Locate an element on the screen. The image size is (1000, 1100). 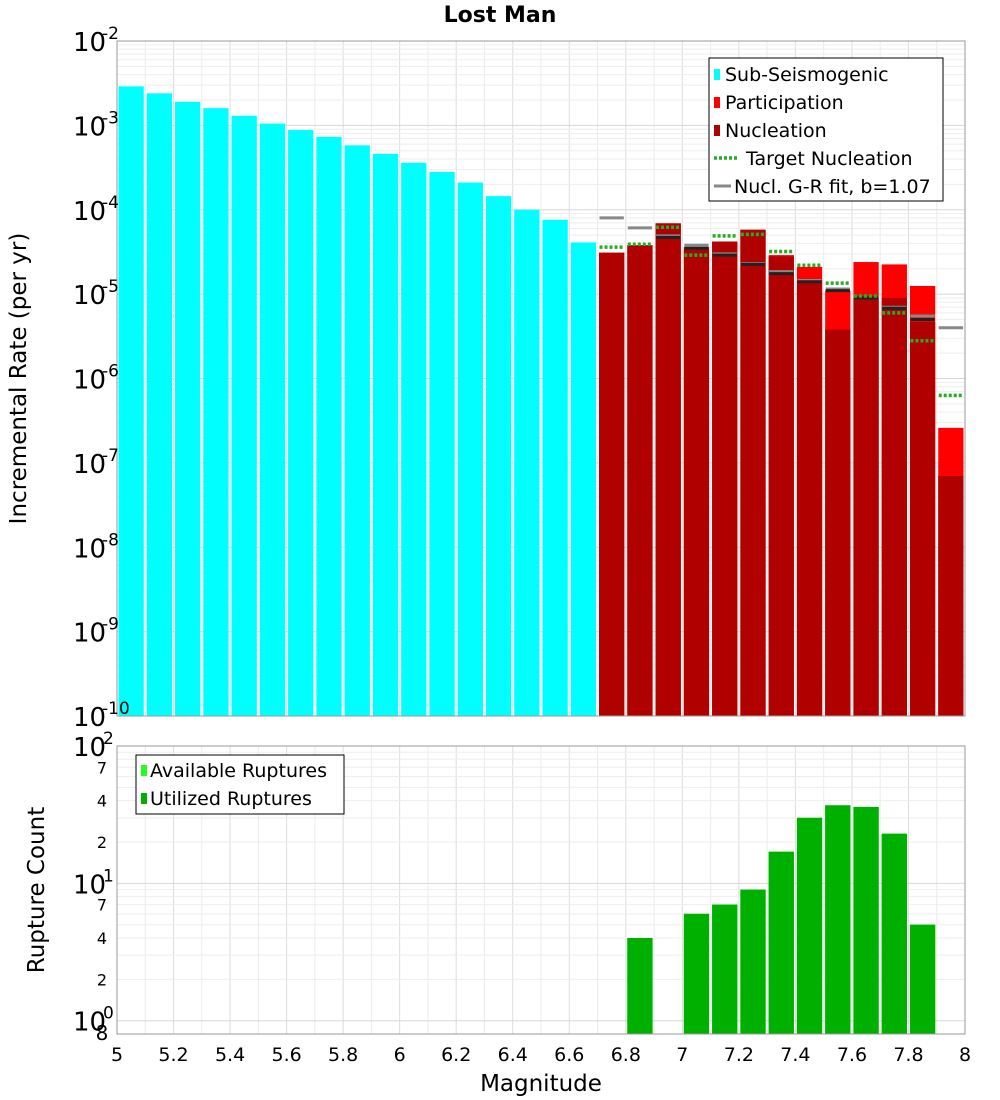
y-tick-label: 10⁻⁹ is located at coordinates (96, 632).